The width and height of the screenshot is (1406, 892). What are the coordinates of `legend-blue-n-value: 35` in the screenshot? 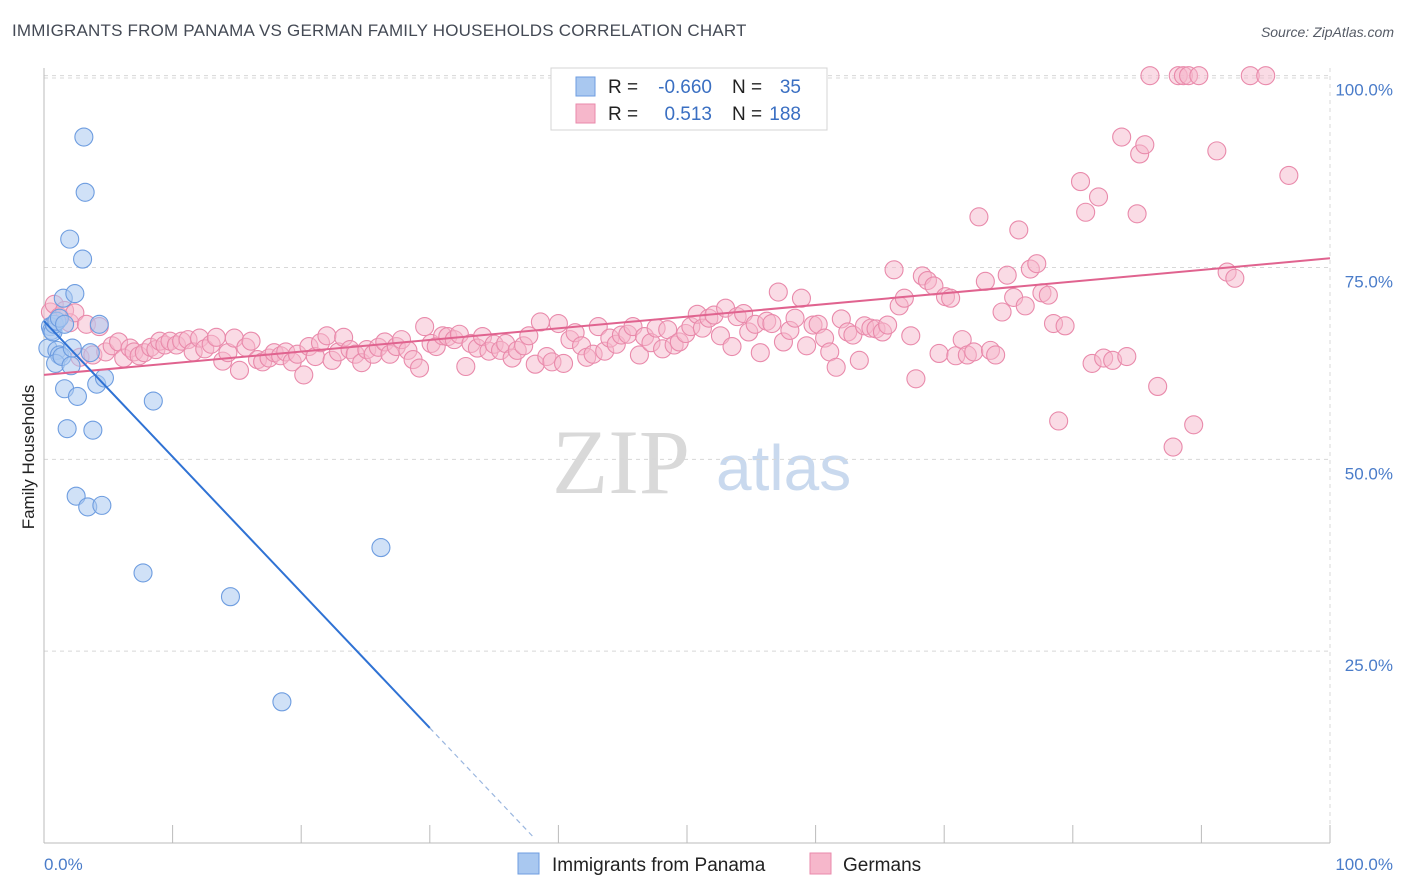 It's located at (790, 87).